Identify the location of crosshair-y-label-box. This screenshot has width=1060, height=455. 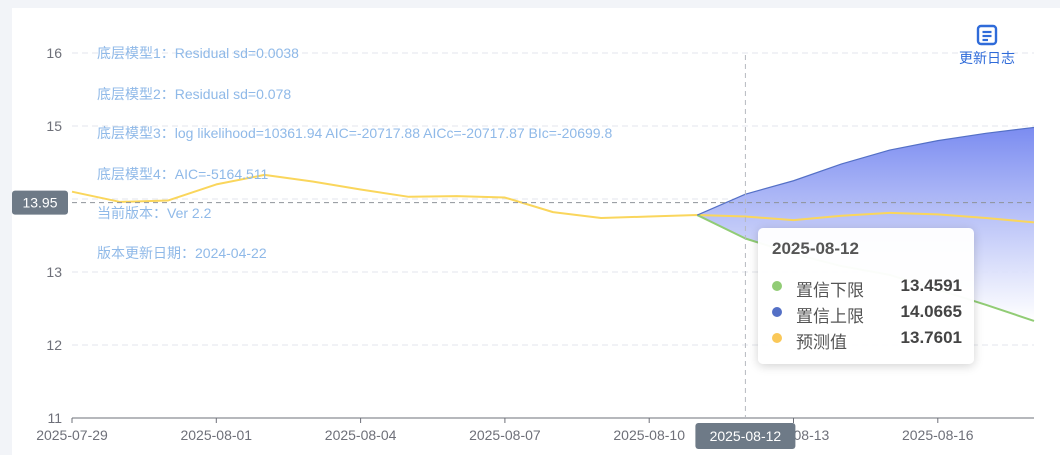
(40, 202).